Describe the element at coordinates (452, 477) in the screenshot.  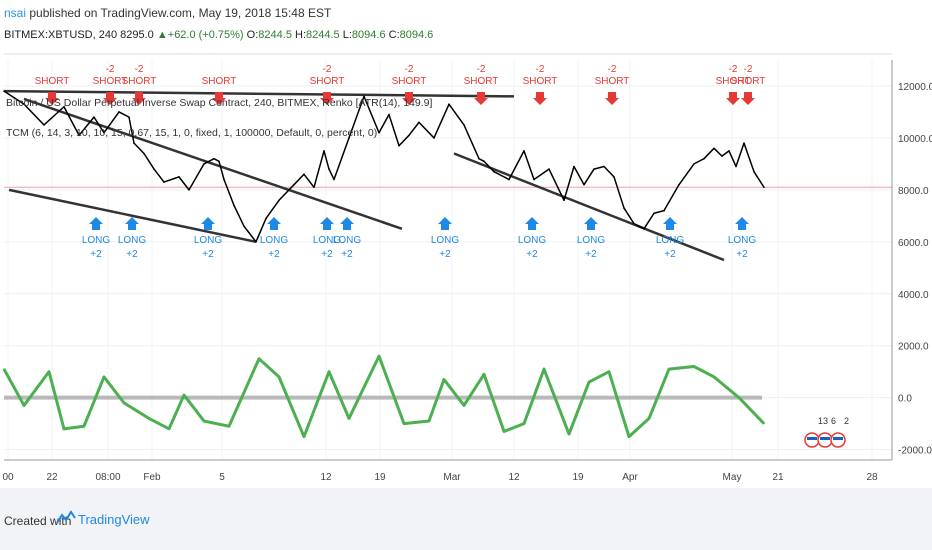
I see `time-tick-label: Mar` at that location.